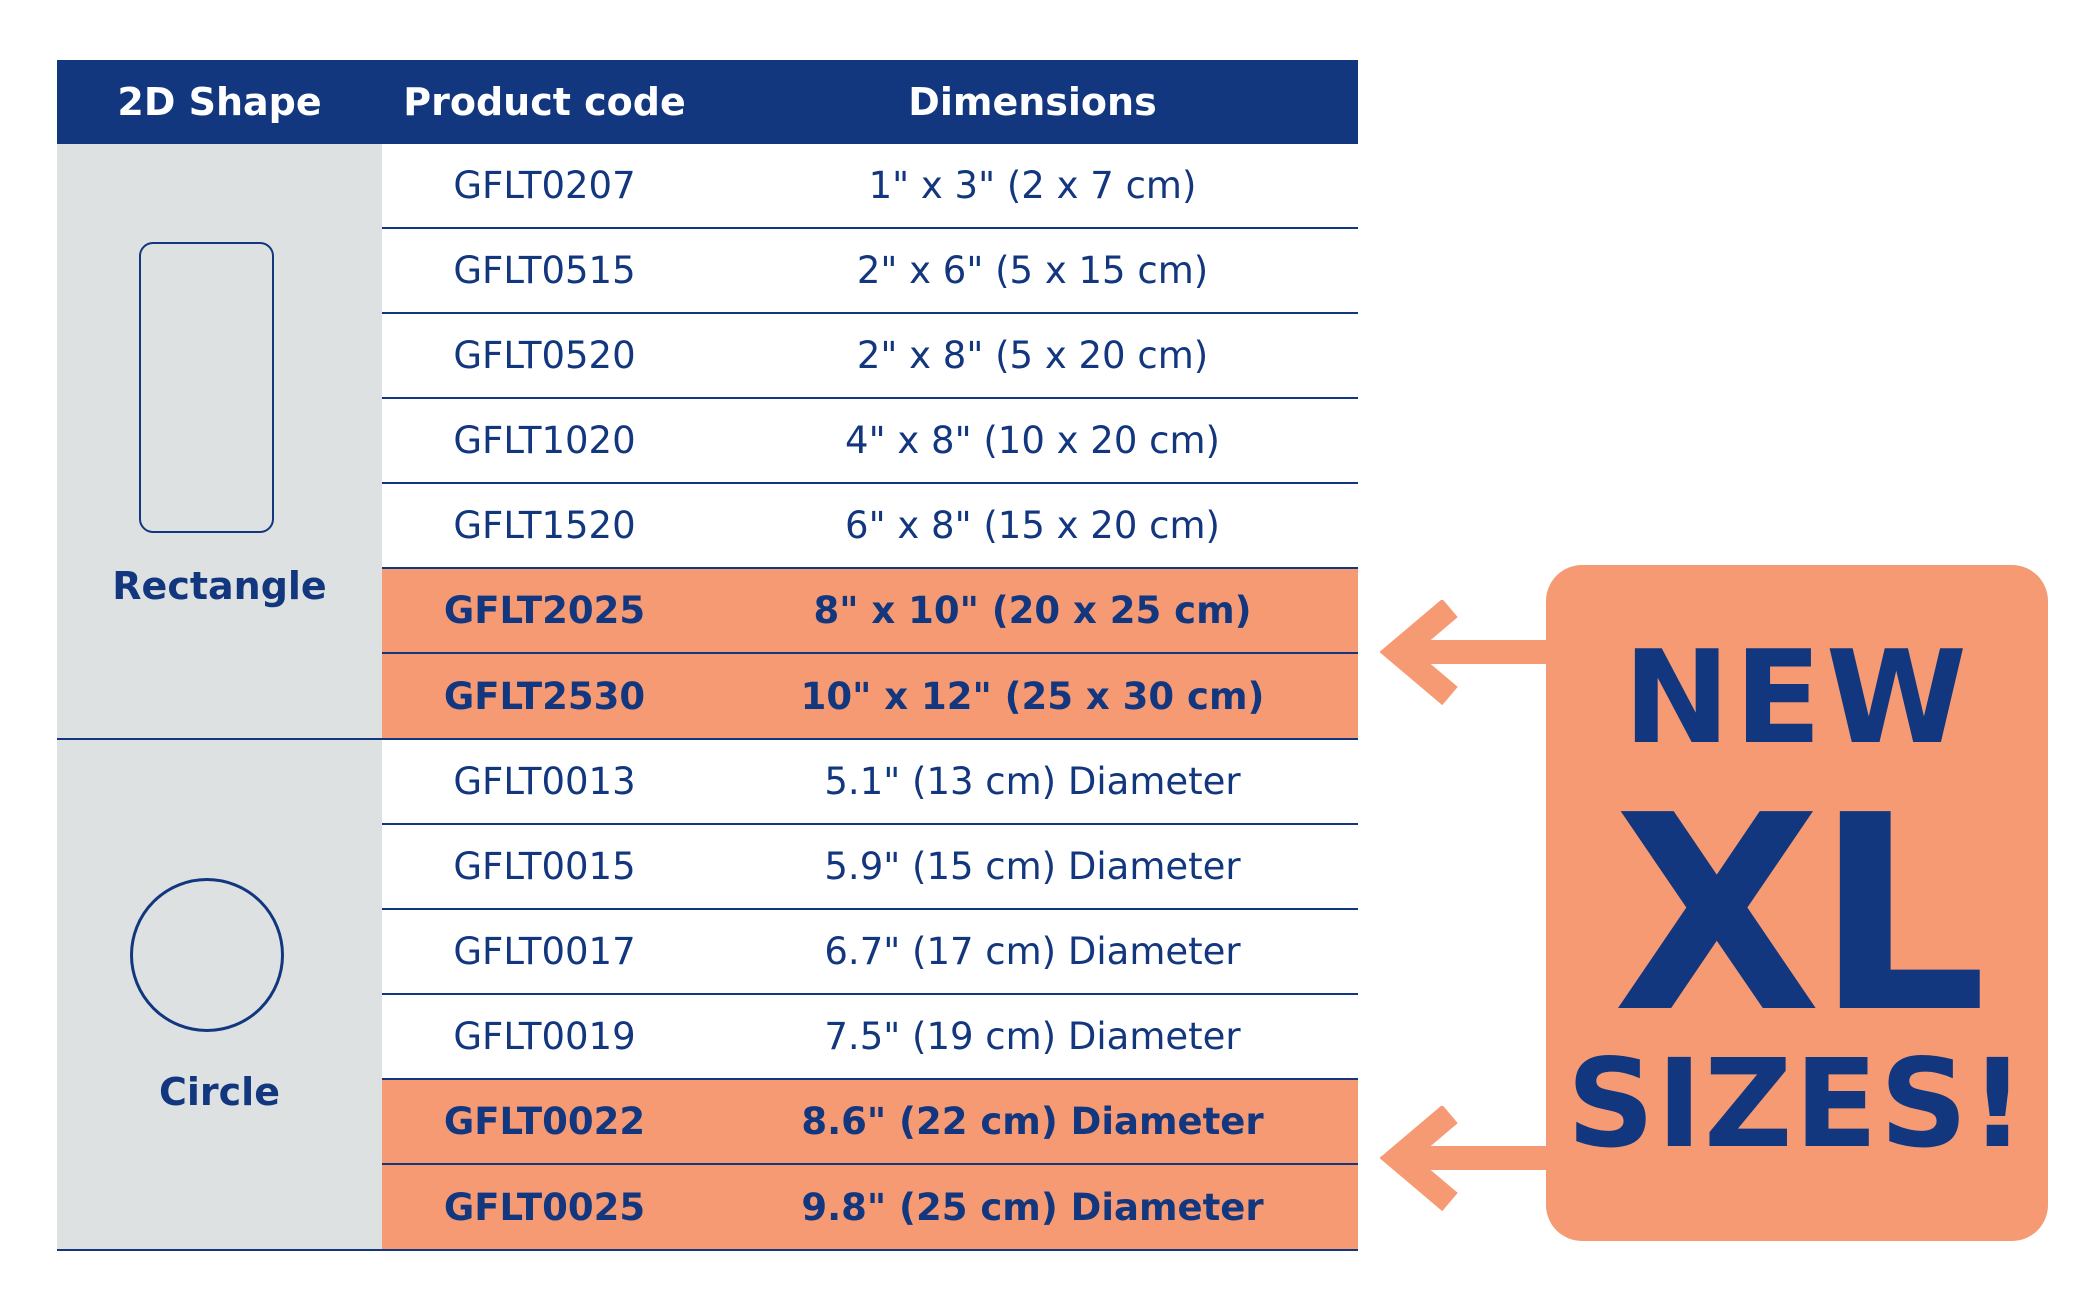 This screenshot has width=2097, height=1305. I want to click on callout-xl: XL, so click(1799, 914).